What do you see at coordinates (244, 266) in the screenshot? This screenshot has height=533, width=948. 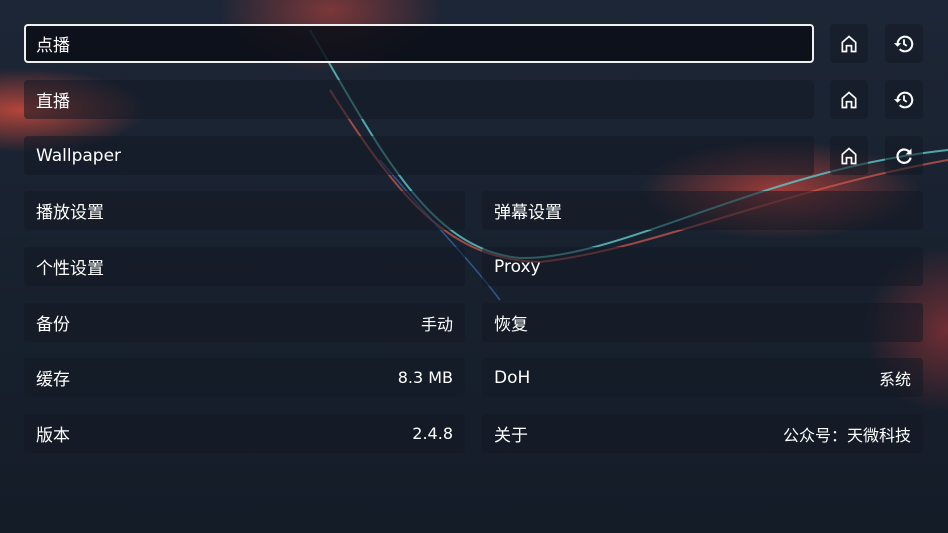 I see `personal-settings: 个性设置` at bounding box center [244, 266].